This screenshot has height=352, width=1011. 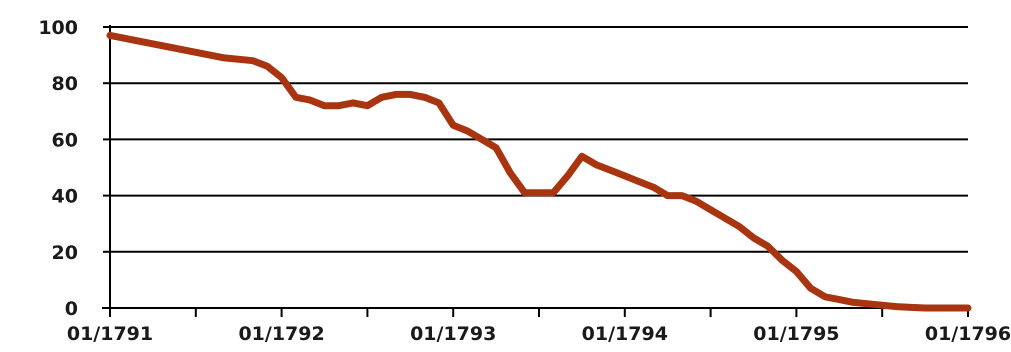 I want to click on y-tick-label: 100, so click(x=58, y=28).